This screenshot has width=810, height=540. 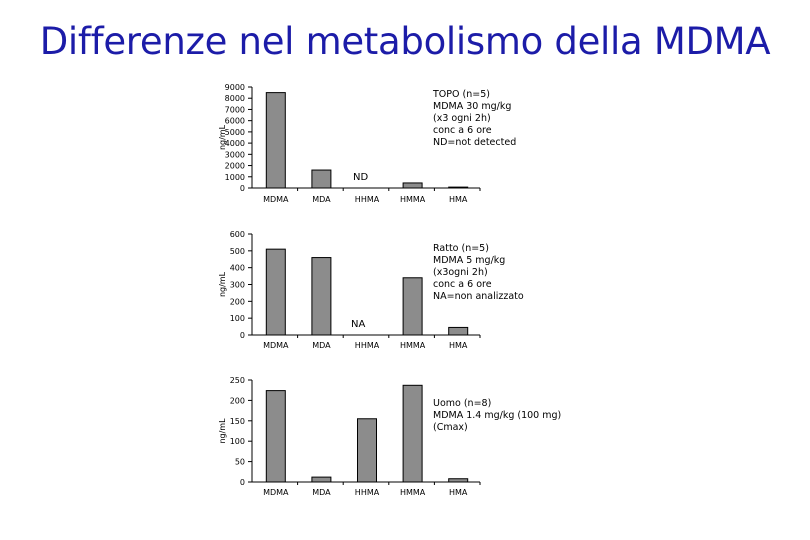 What do you see at coordinates (469, 260) in the screenshot?
I see `chart-2-note-line: MDMA 5 mg/kg` at bounding box center [469, 260].